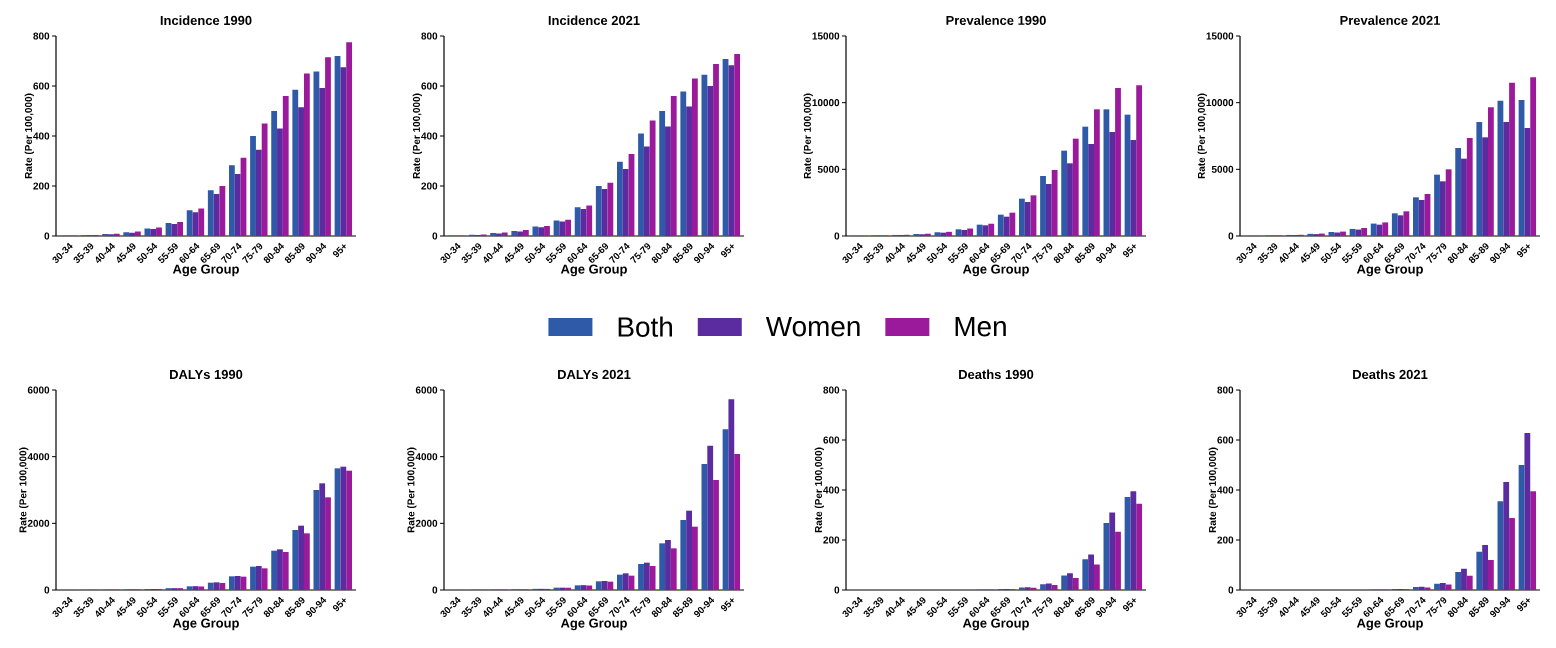 The width and height of the screenshot is (1556, 648). What do you see at coordinates (645, 326) in the screenshot?
I see `legend-label: Both` at bounding box center [645, 326].